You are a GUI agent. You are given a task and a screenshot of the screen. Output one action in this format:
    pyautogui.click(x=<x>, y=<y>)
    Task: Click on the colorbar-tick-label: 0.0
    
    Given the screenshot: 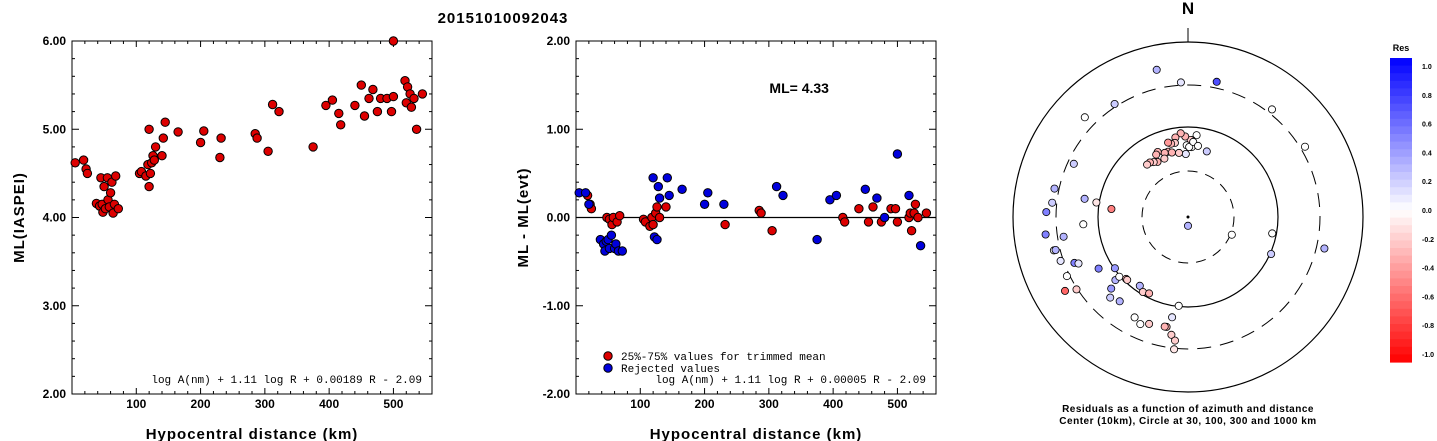 What is the action you would take?
    pyautogui.click(x=1427, y=211)
    